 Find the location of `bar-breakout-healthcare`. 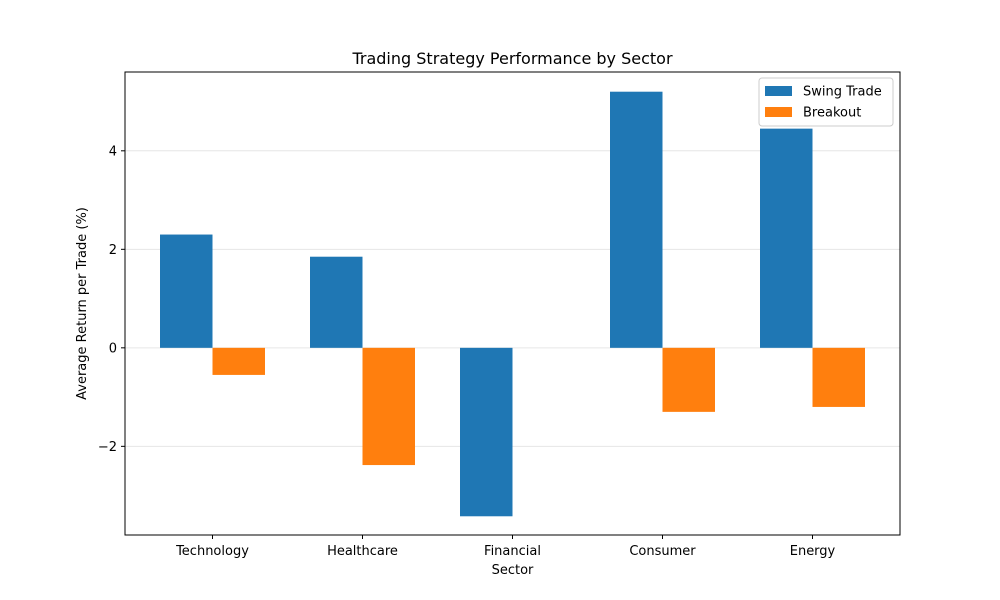

bar-breakout-healthcare is located at coordinates (388, 406).